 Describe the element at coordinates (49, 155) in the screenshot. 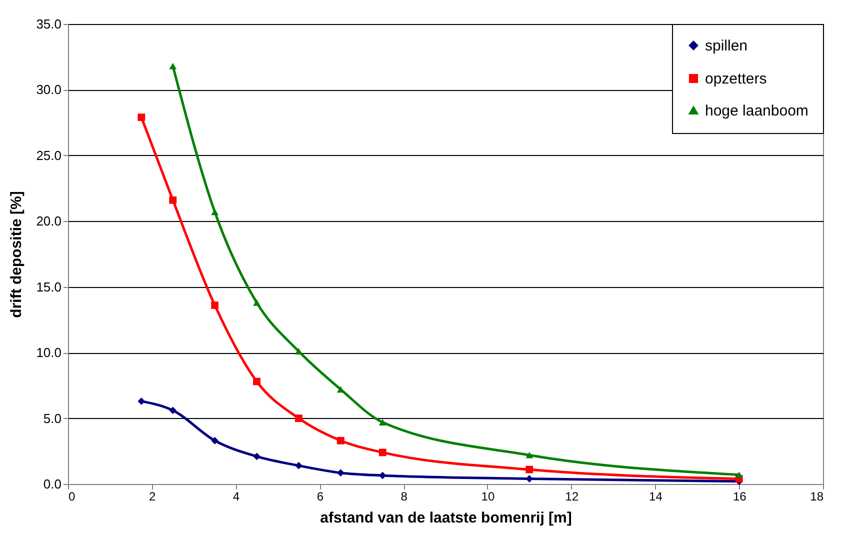

I see `y-tick-label: 25.0` at that location.